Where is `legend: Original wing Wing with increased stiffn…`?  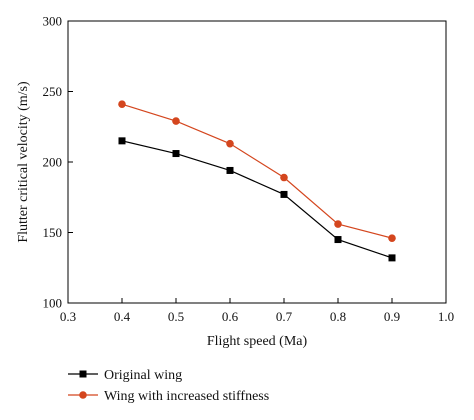 legend: Original wing Wing with increased stiffn… is located at coordinates (168, 386).